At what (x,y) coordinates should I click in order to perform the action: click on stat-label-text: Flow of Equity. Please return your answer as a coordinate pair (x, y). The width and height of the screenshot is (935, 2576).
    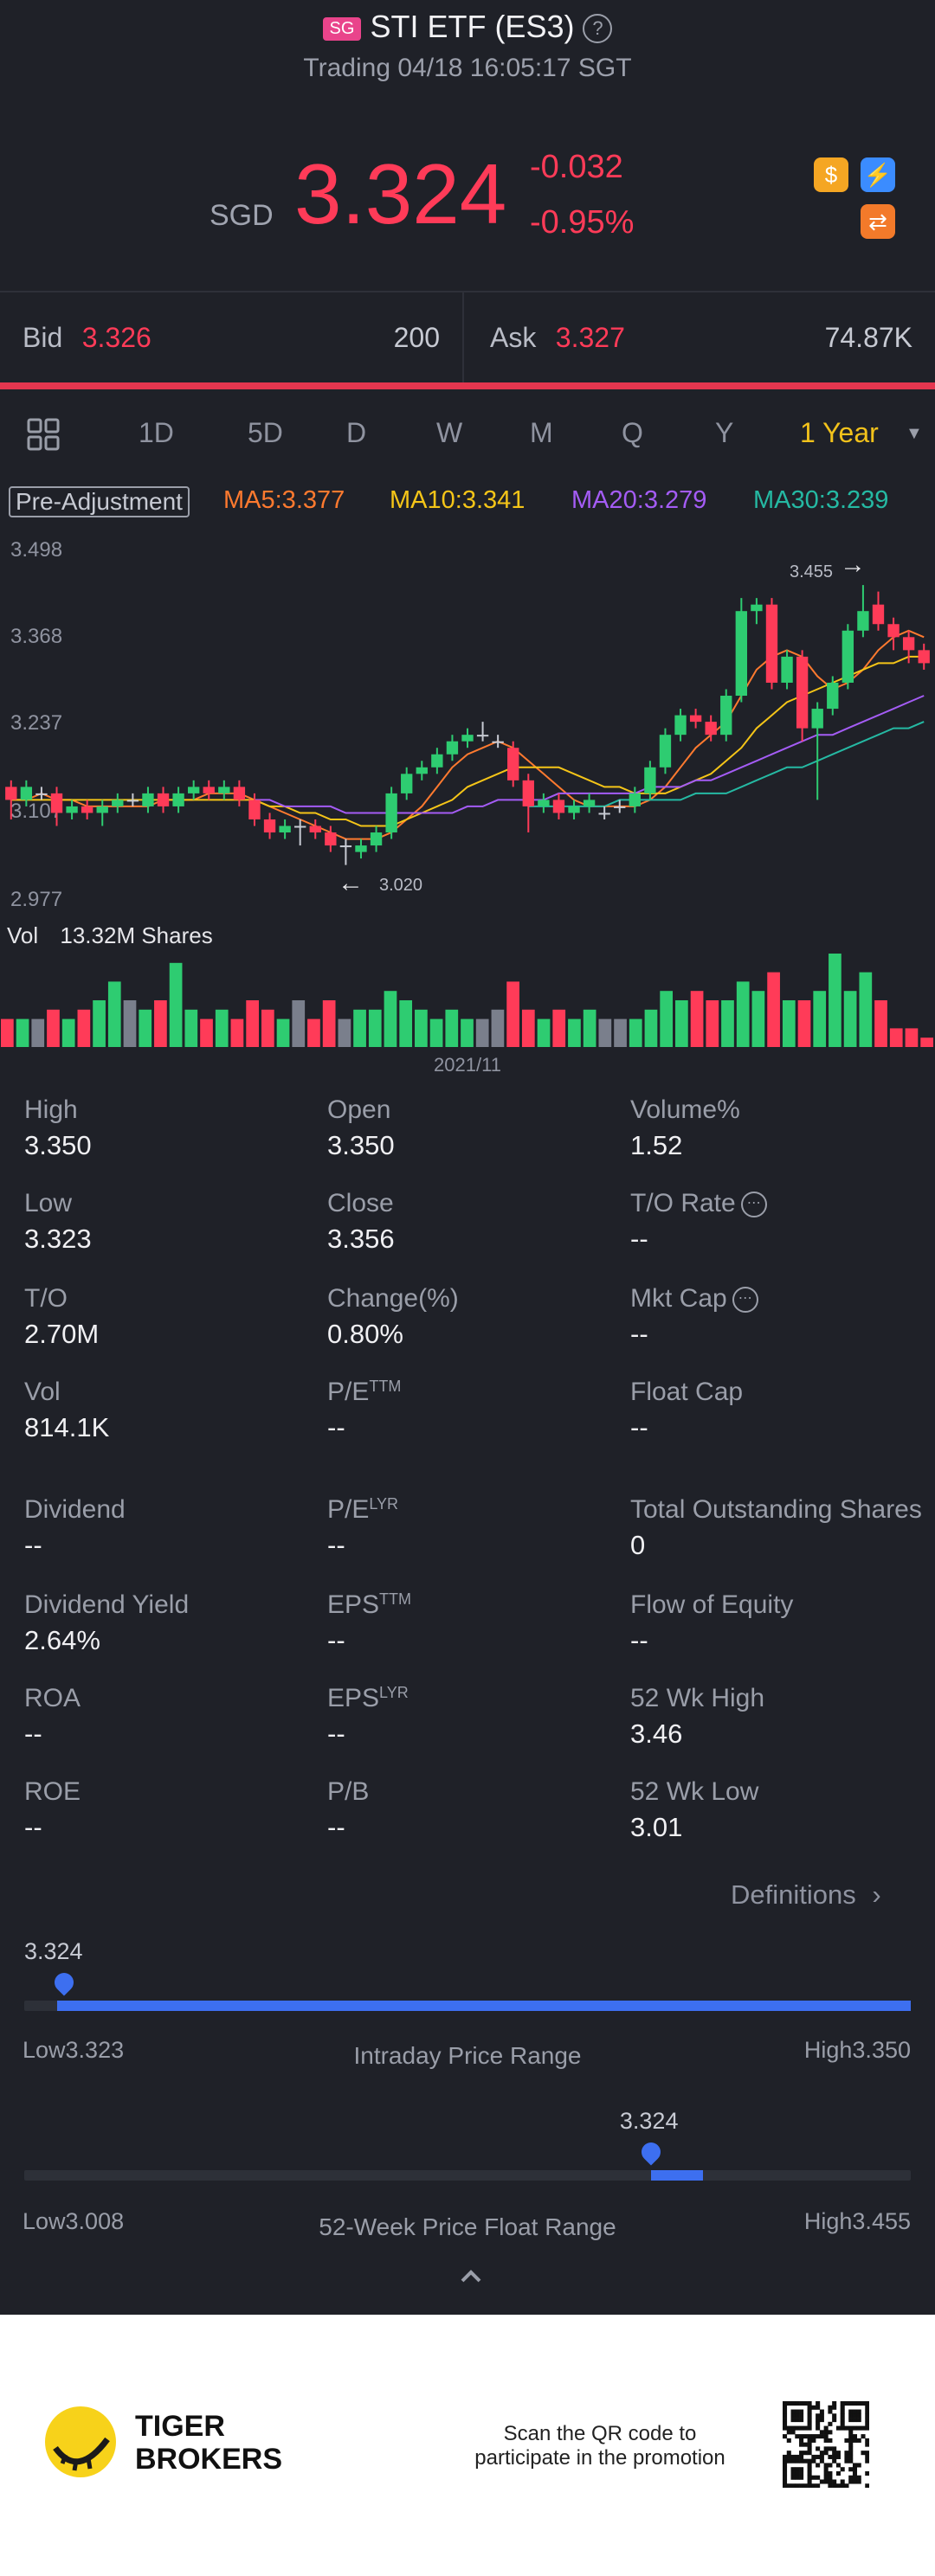
    Looking at the image, I should click on (712, 1605).